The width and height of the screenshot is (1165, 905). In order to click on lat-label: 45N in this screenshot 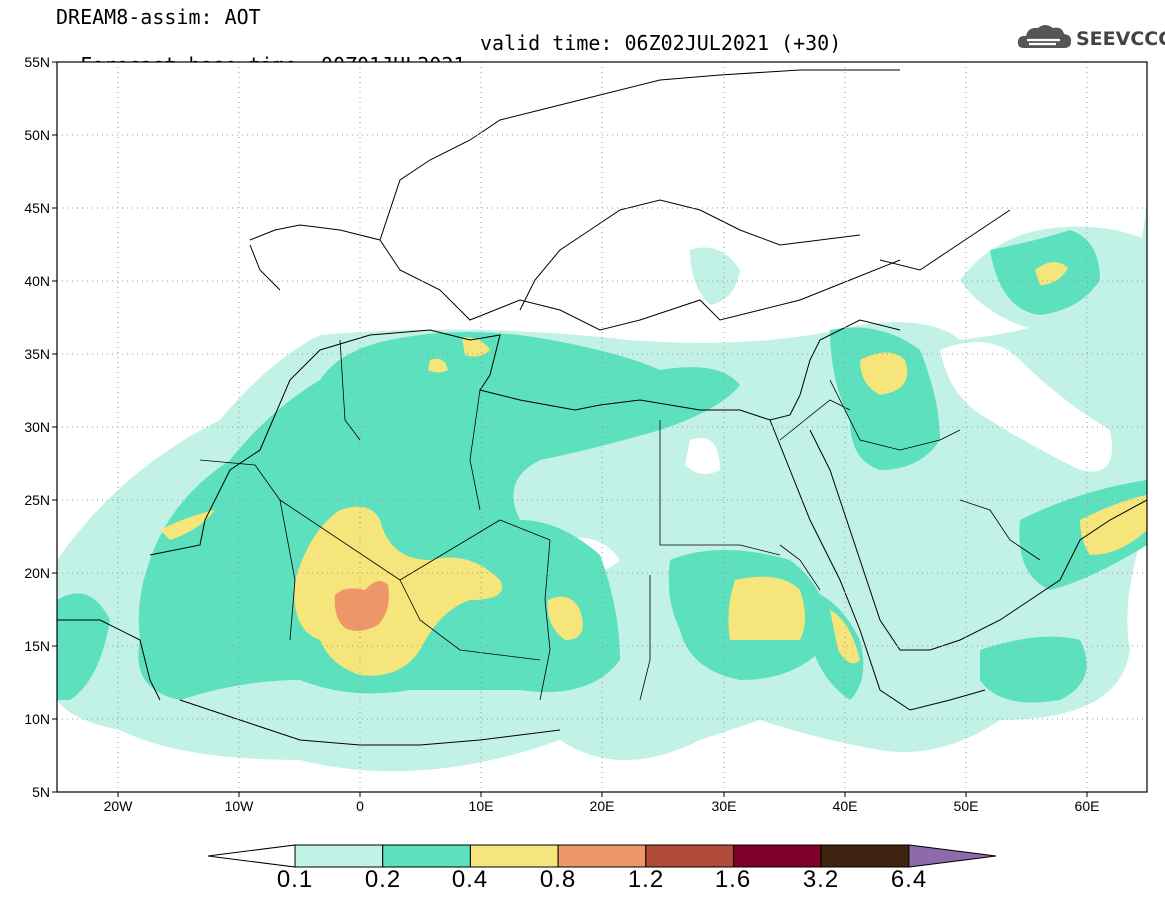, I will do `click(37, 208)`.